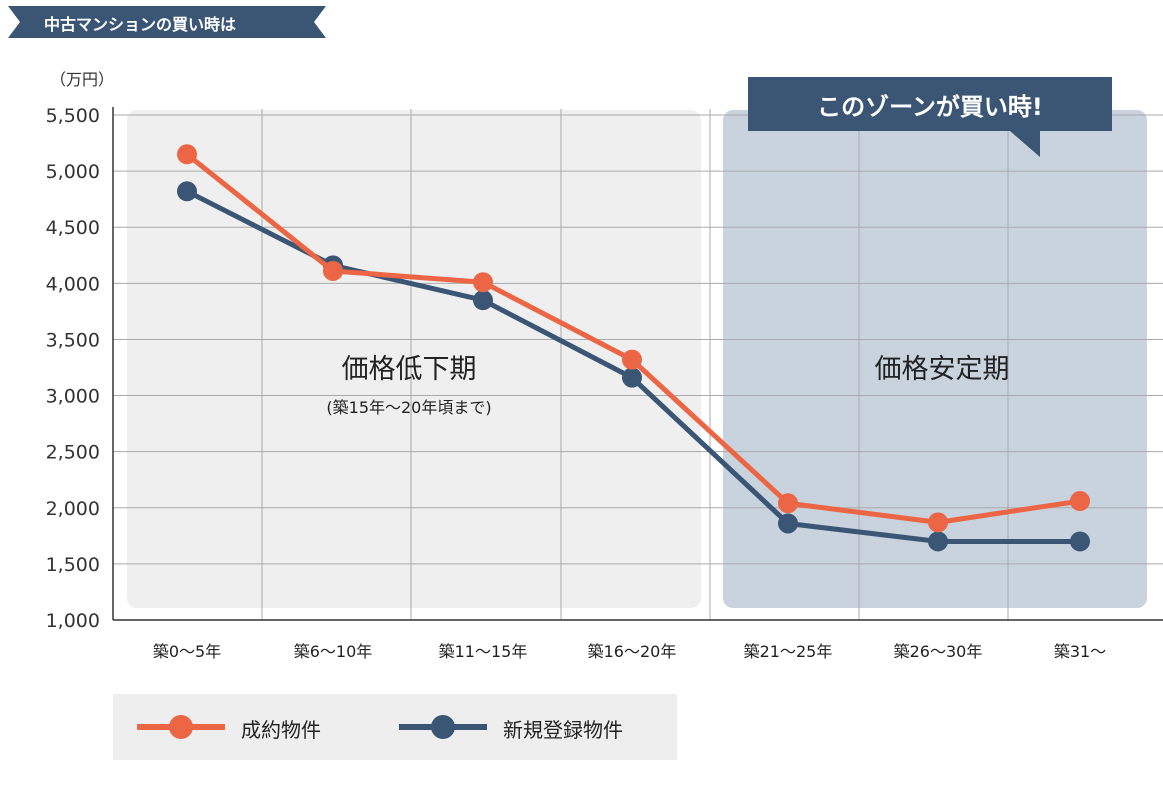  I want to click on y-tick-label: 2,500, so click(73, 453).